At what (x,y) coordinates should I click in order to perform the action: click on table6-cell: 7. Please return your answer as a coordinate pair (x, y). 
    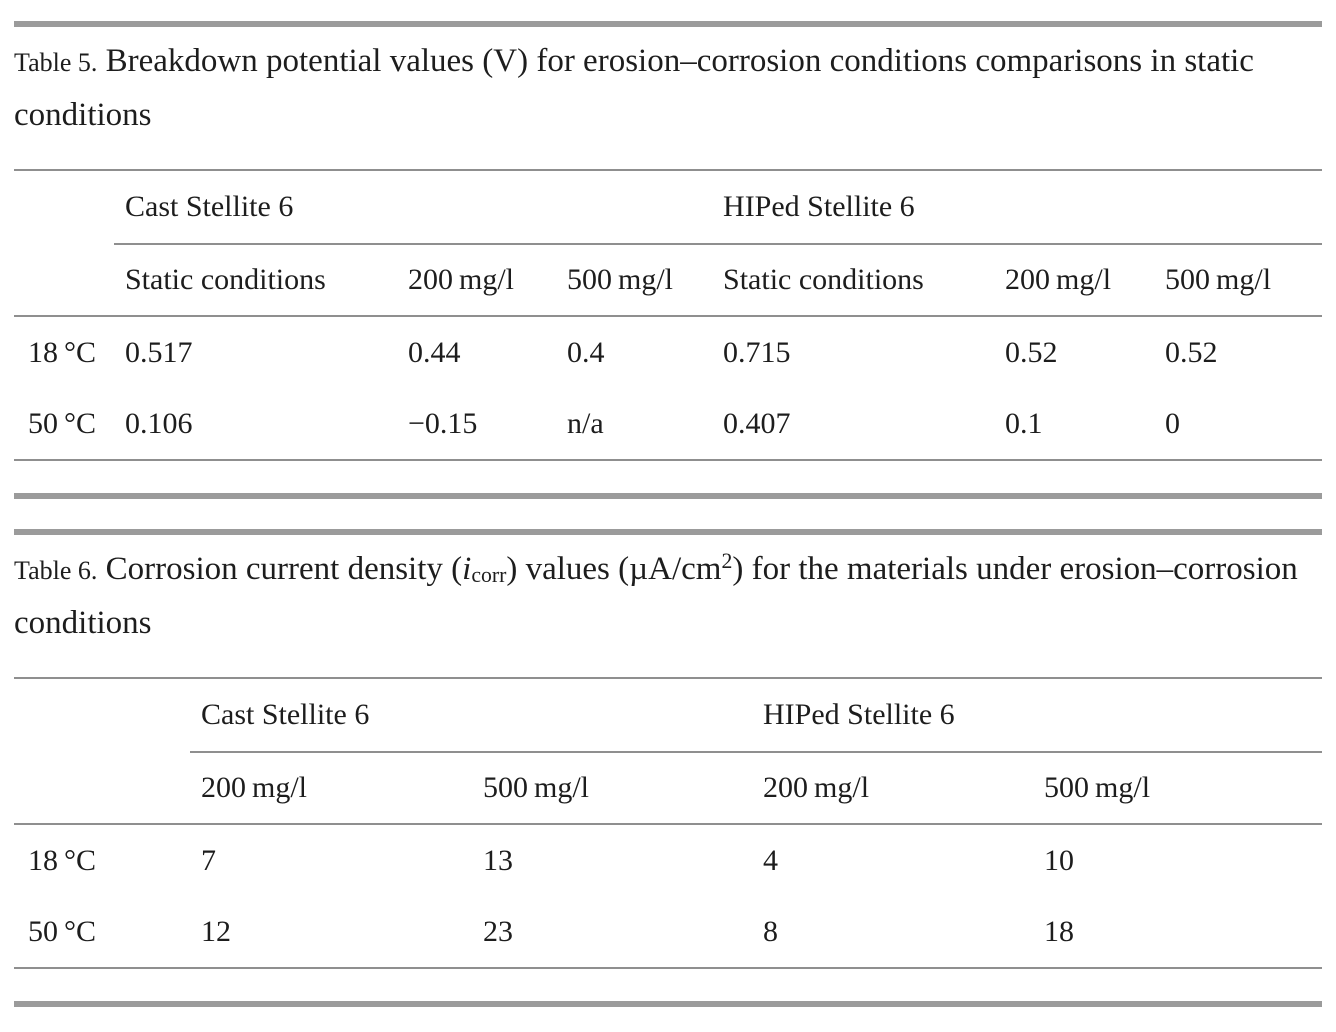
    Looking at the image, I should click on (208, 860).